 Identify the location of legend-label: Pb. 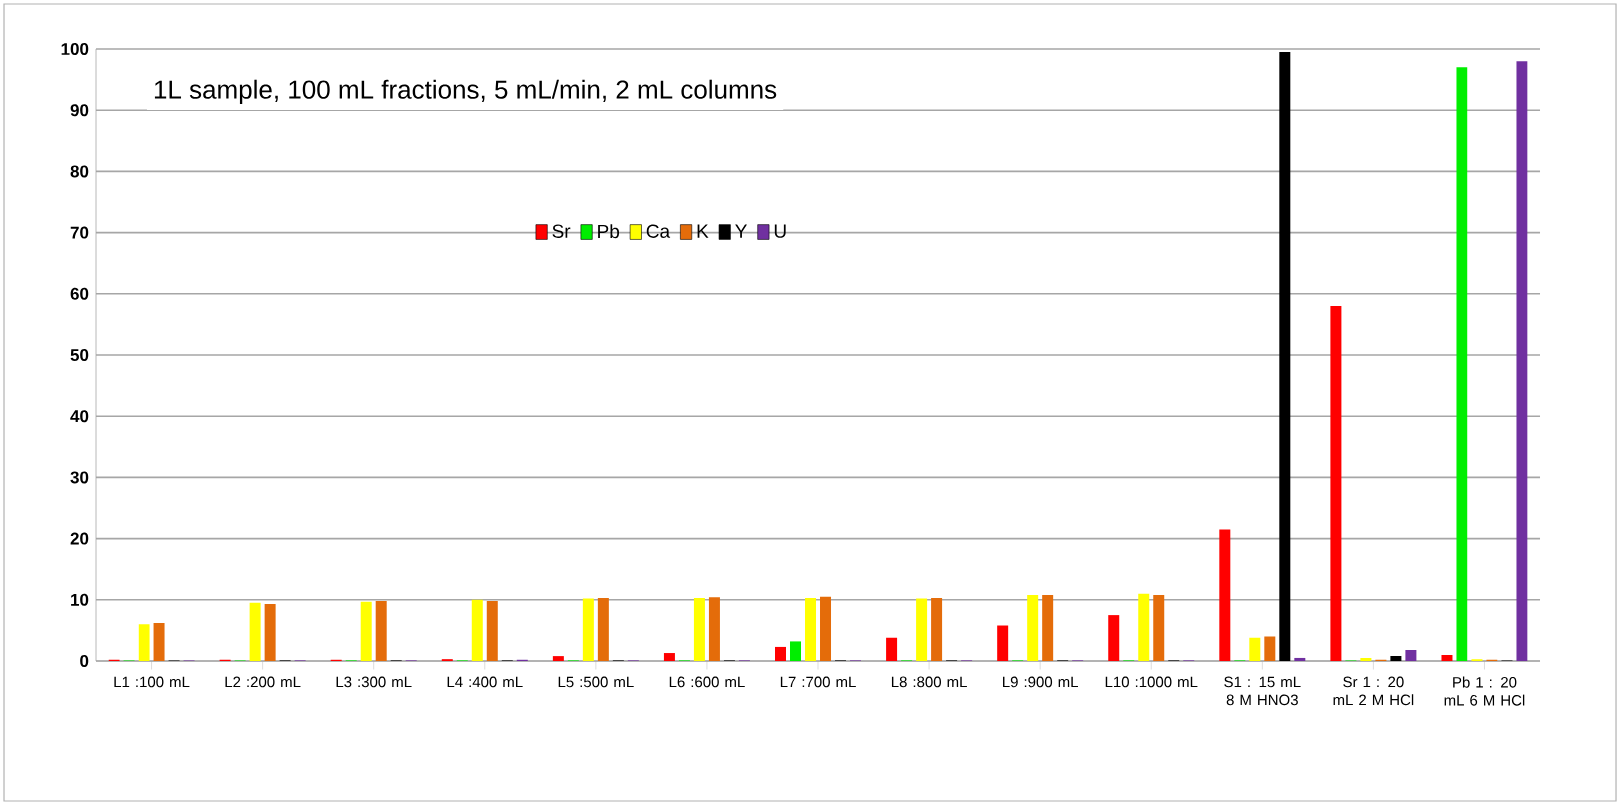
(609, 231).